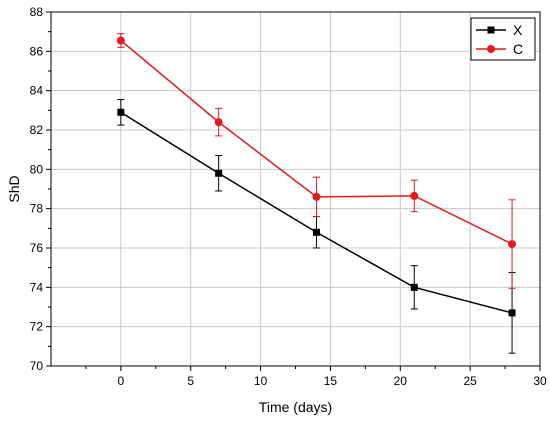  Describe the element at coordinates (540, 381) in the screenshot. I see `x-tick-label: 30` at that location.